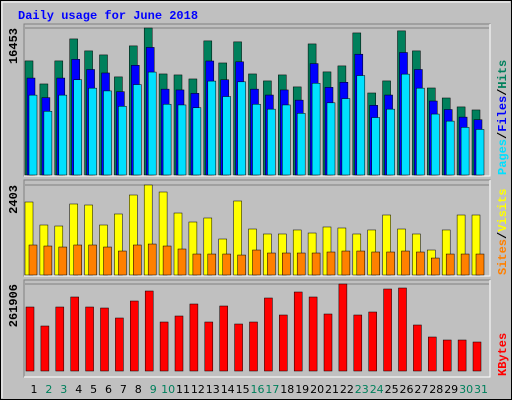 This screenshot has width=512, height=400. What do you see at coordinates (287, 389) in the screenshot?
I see `x-tick-label: 18` at bounding box center [287, 389].